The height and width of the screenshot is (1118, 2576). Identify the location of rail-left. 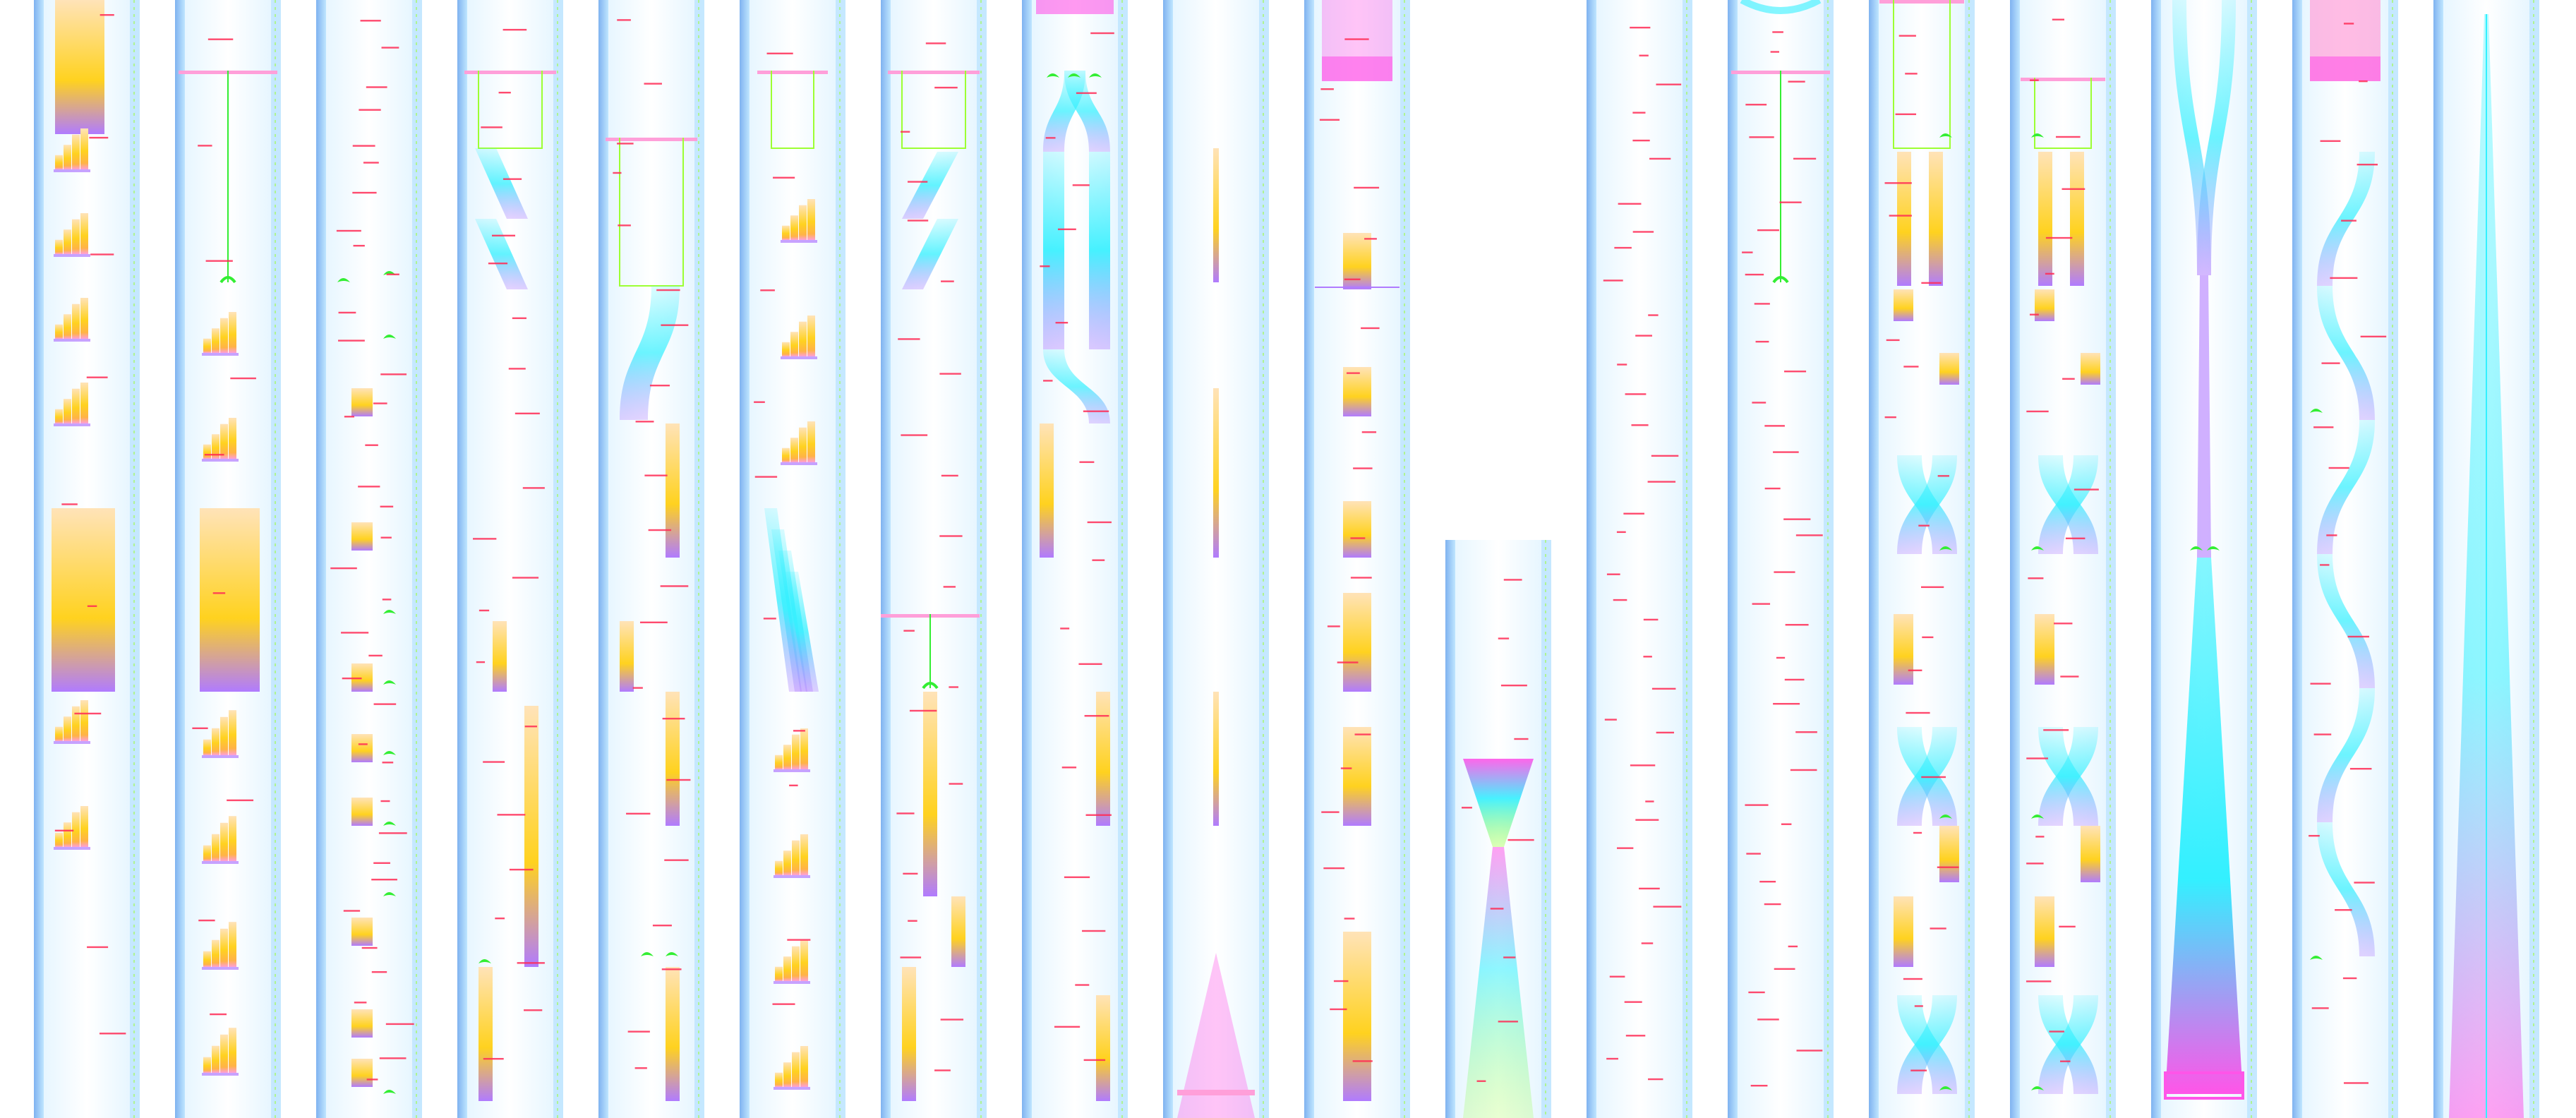
(2015, 559).